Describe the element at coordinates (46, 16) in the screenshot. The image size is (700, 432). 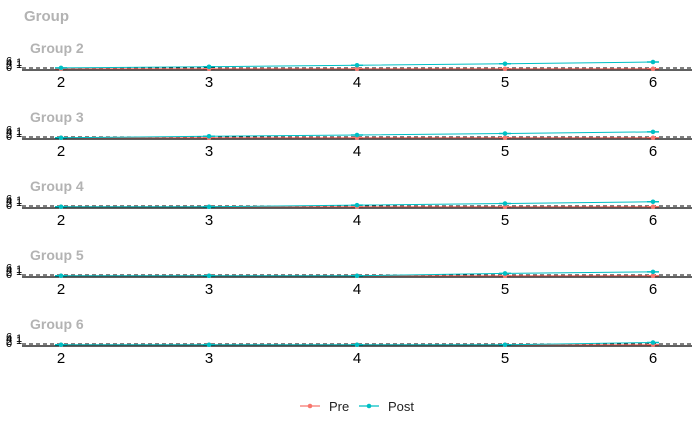
I see `chart-title: Group` at that location.